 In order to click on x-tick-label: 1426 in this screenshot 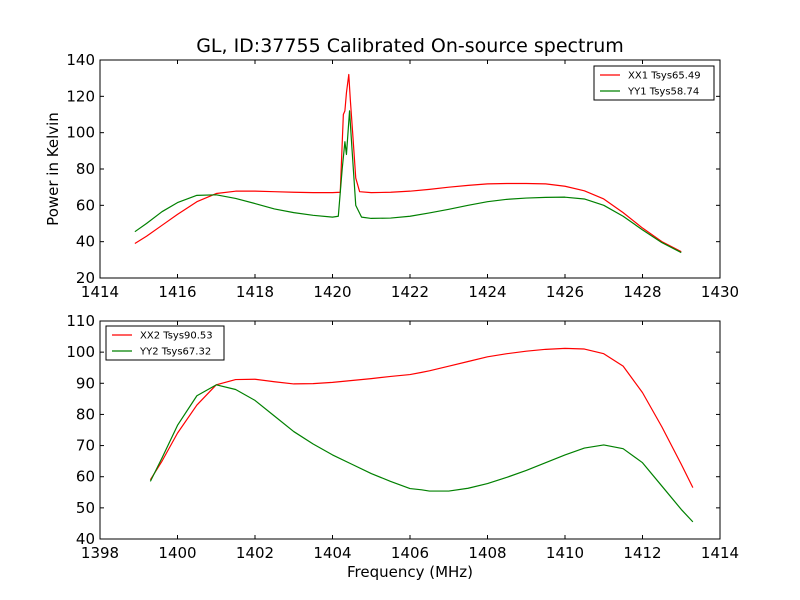, I will do `click(565, 292)`.